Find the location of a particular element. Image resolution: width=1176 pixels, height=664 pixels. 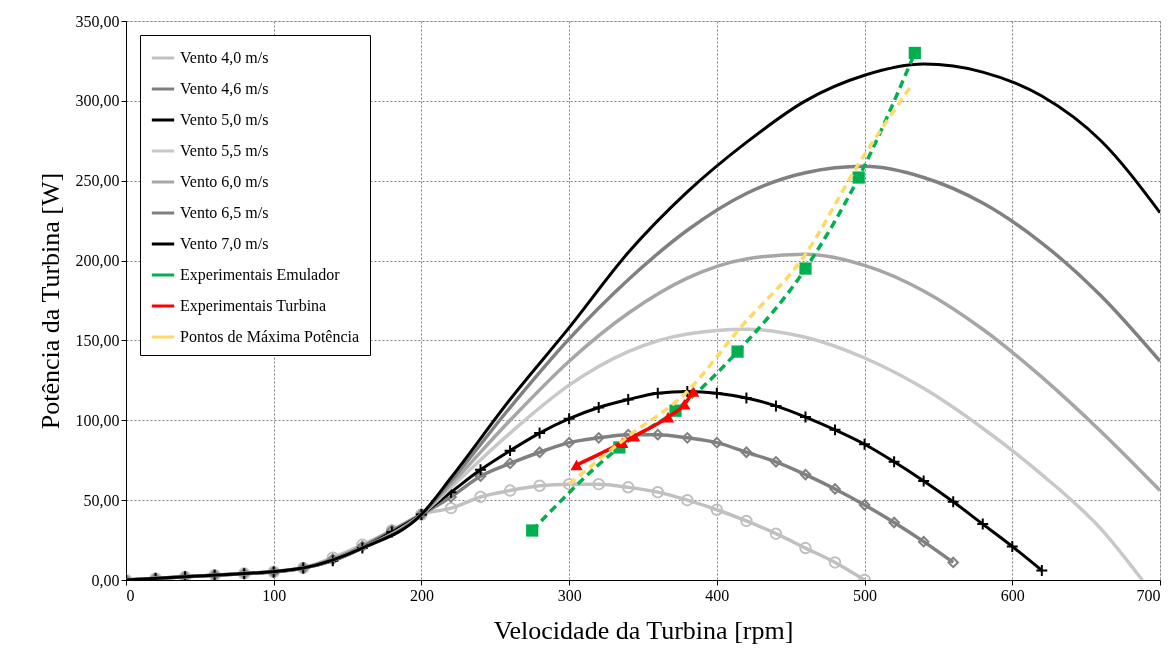

legend-label: Experimentais Turbina is located at coordinates (253, 306).